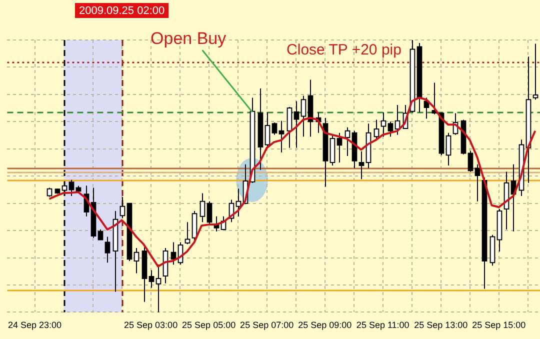 The height and width of the screenshot is (339, 540). What do you see at coordinates (151, 325) in the screenshot?
I see `x-tick-label: 25 Sep 03:00` at bounding box center [151, 325].